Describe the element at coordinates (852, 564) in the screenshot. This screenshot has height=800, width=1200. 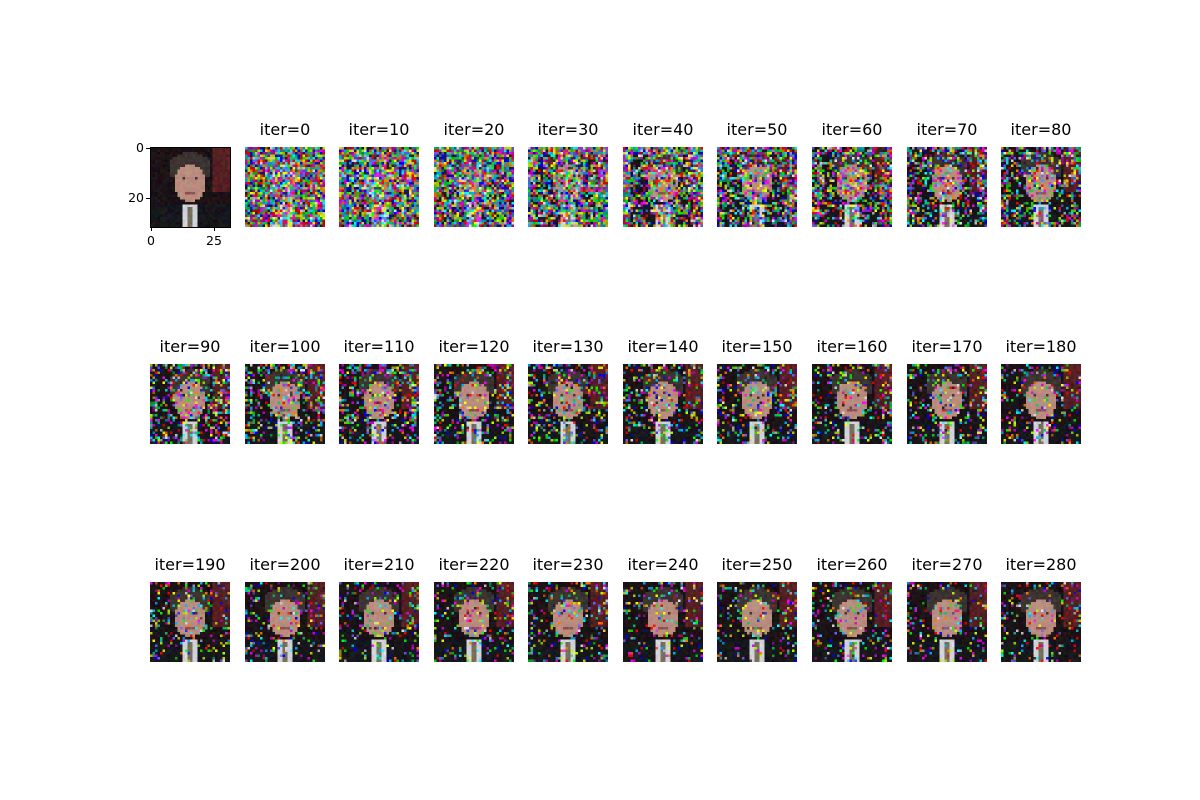
I see `panel-title: iter=260` at that location.